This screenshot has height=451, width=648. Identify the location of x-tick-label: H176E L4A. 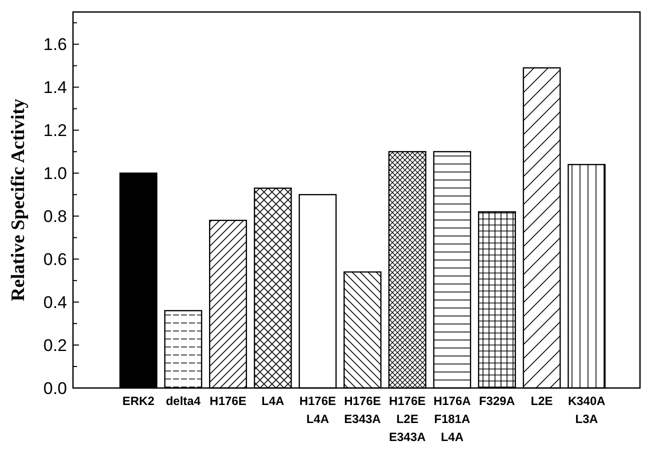
(317, 410).